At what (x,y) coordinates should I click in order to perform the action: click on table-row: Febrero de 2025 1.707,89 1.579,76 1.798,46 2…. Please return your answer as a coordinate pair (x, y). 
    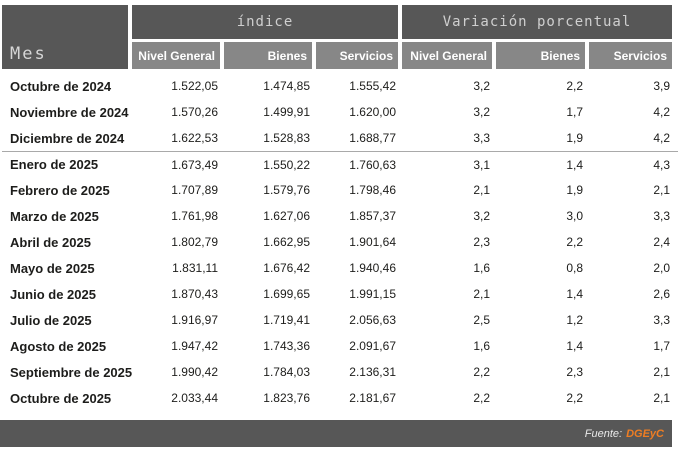
    Looking at the image, I should click on (340, 190).